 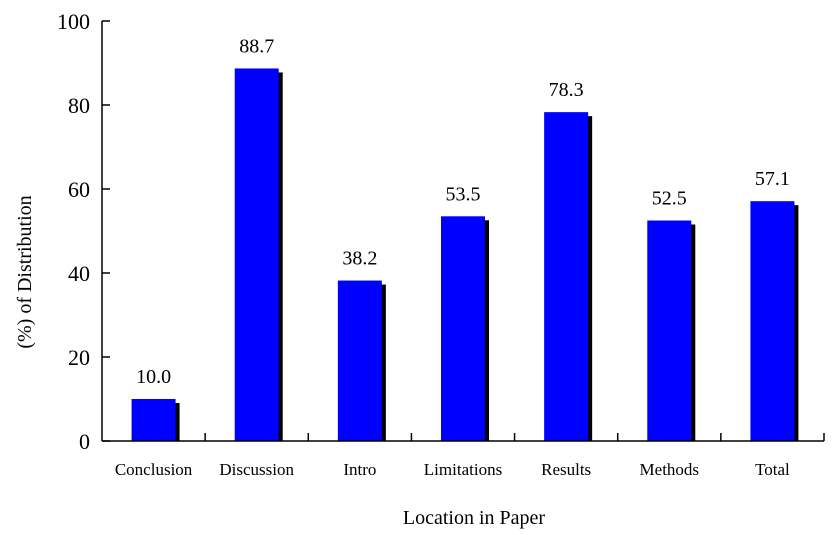 I want to click on bar-discussion, so click(x=256, y=255).